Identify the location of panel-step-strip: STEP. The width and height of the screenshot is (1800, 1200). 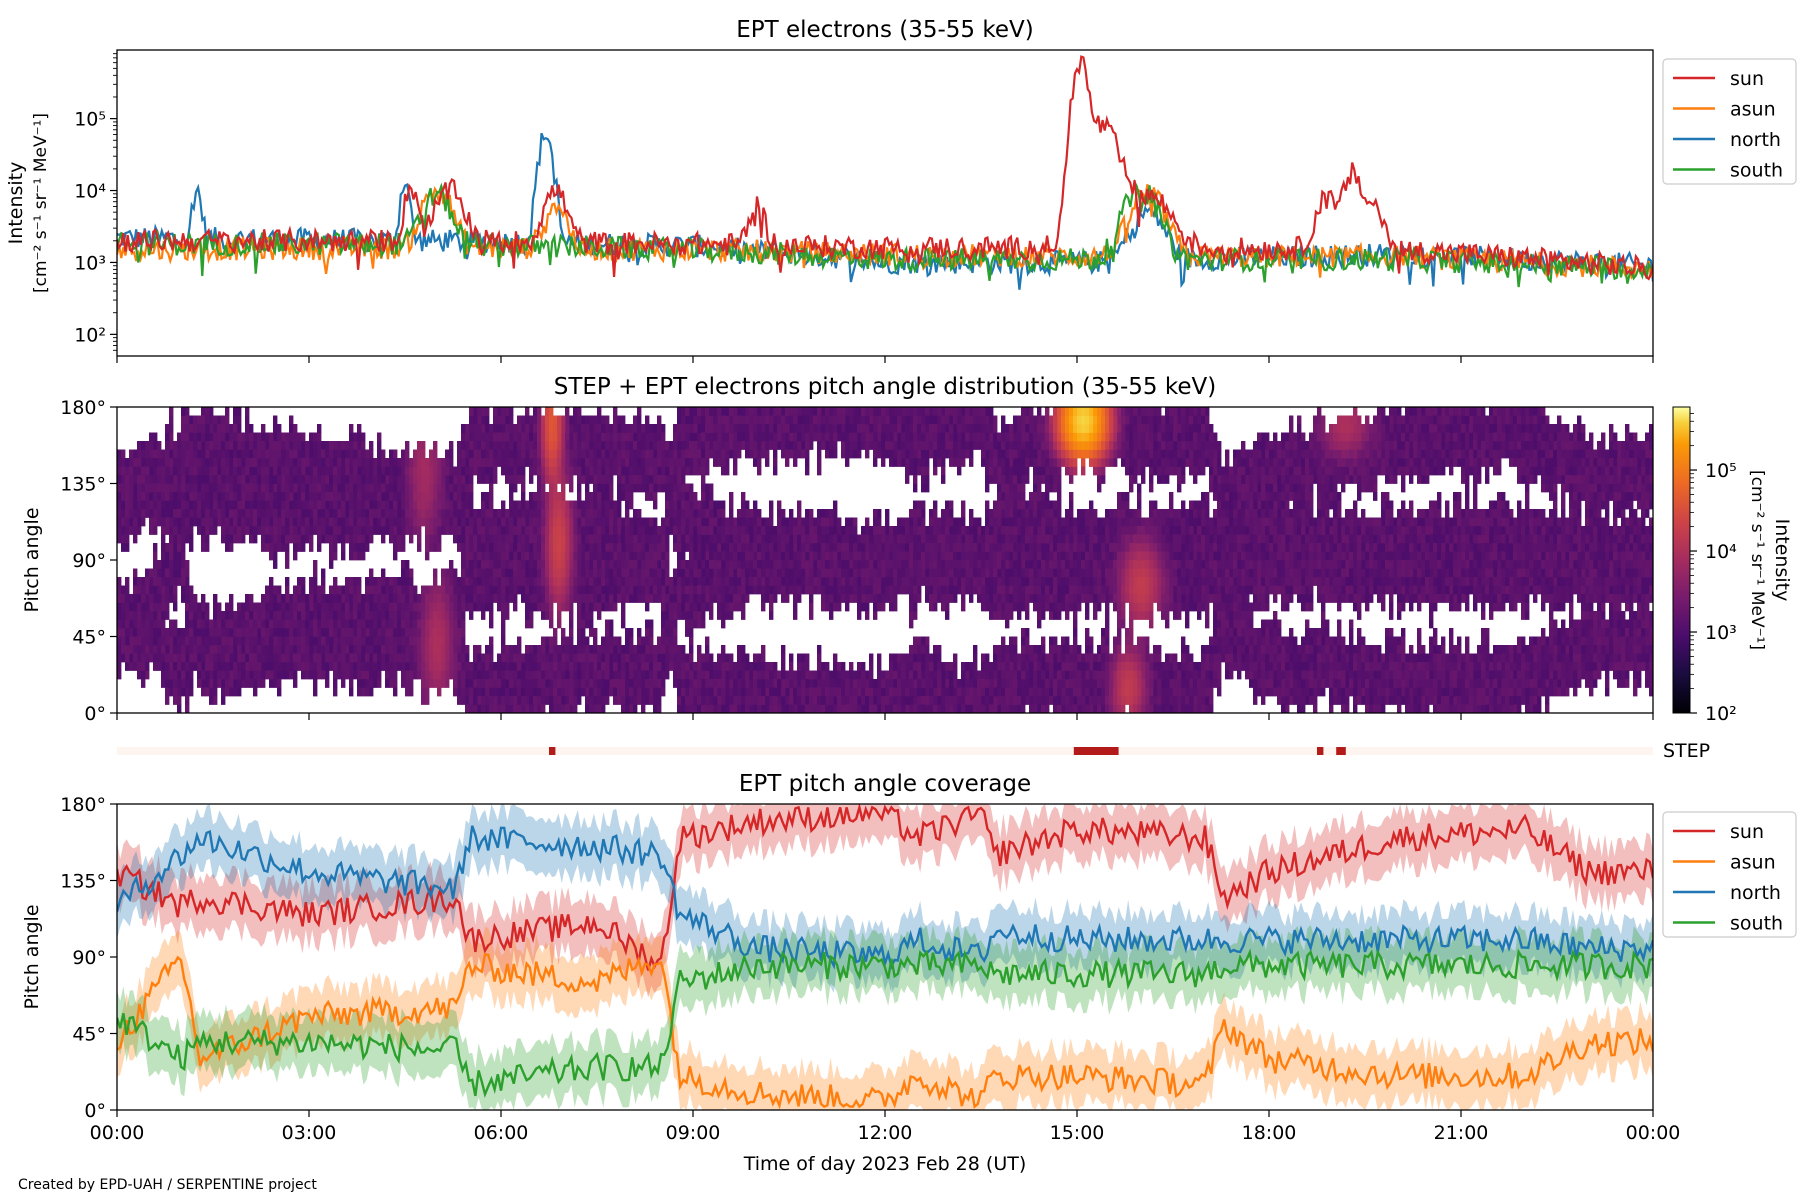
(913, 751).